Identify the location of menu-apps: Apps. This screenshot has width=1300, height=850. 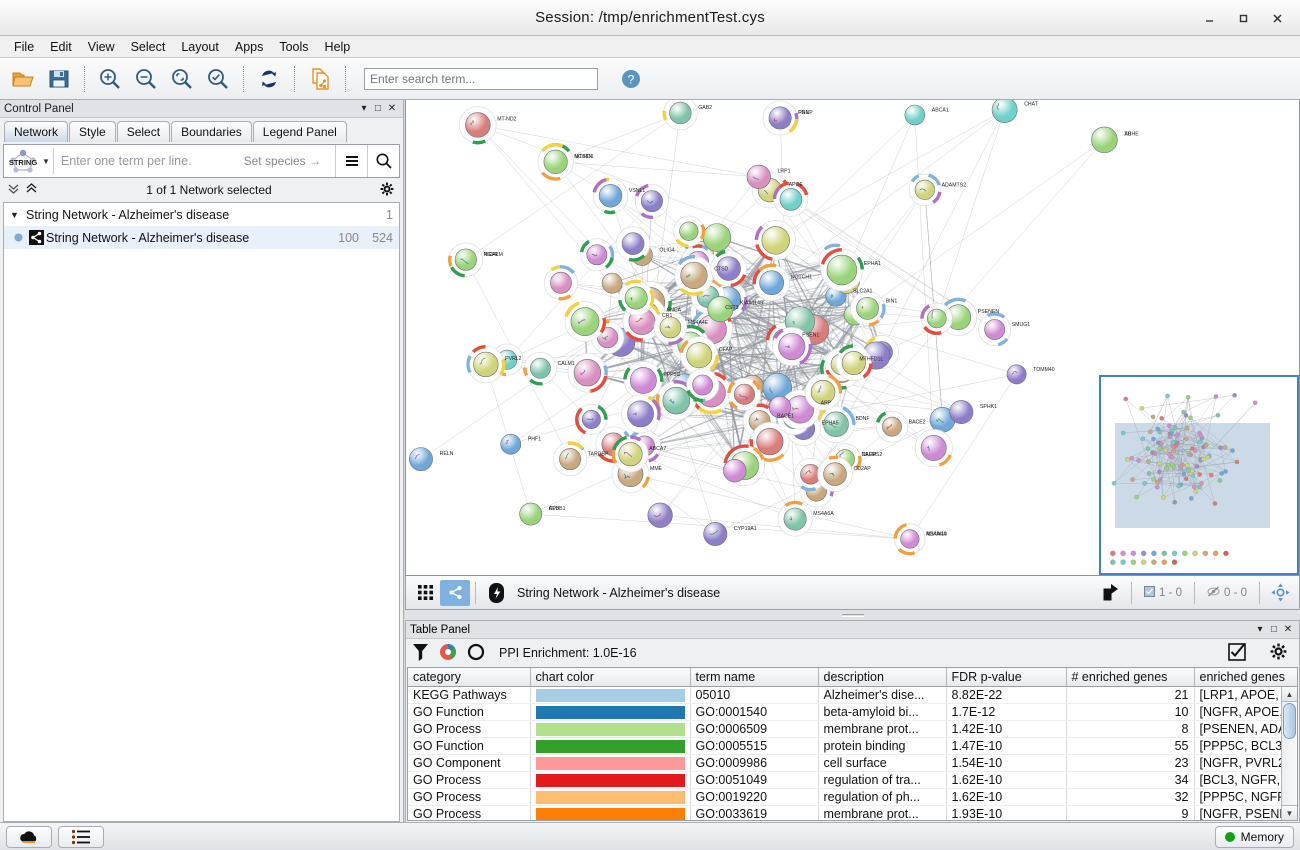
(249, 46).